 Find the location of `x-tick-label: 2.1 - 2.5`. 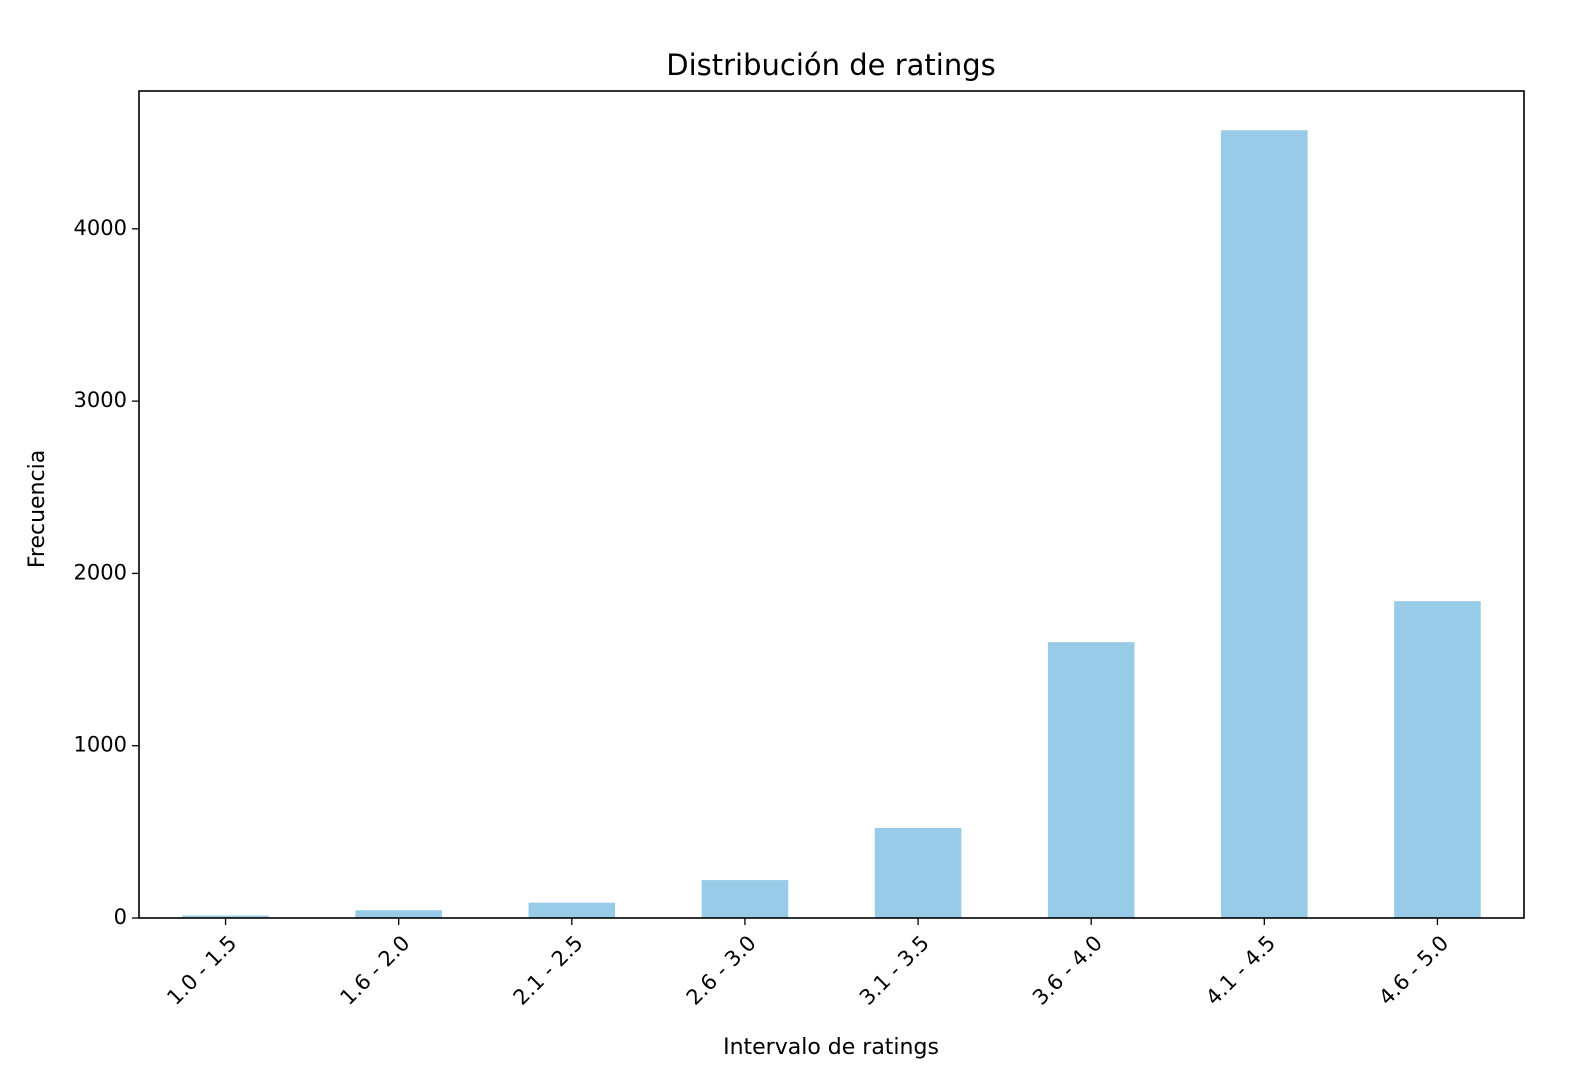

x-tick-label: 2.1 - 2.5 is located at coordinates (548, 970).